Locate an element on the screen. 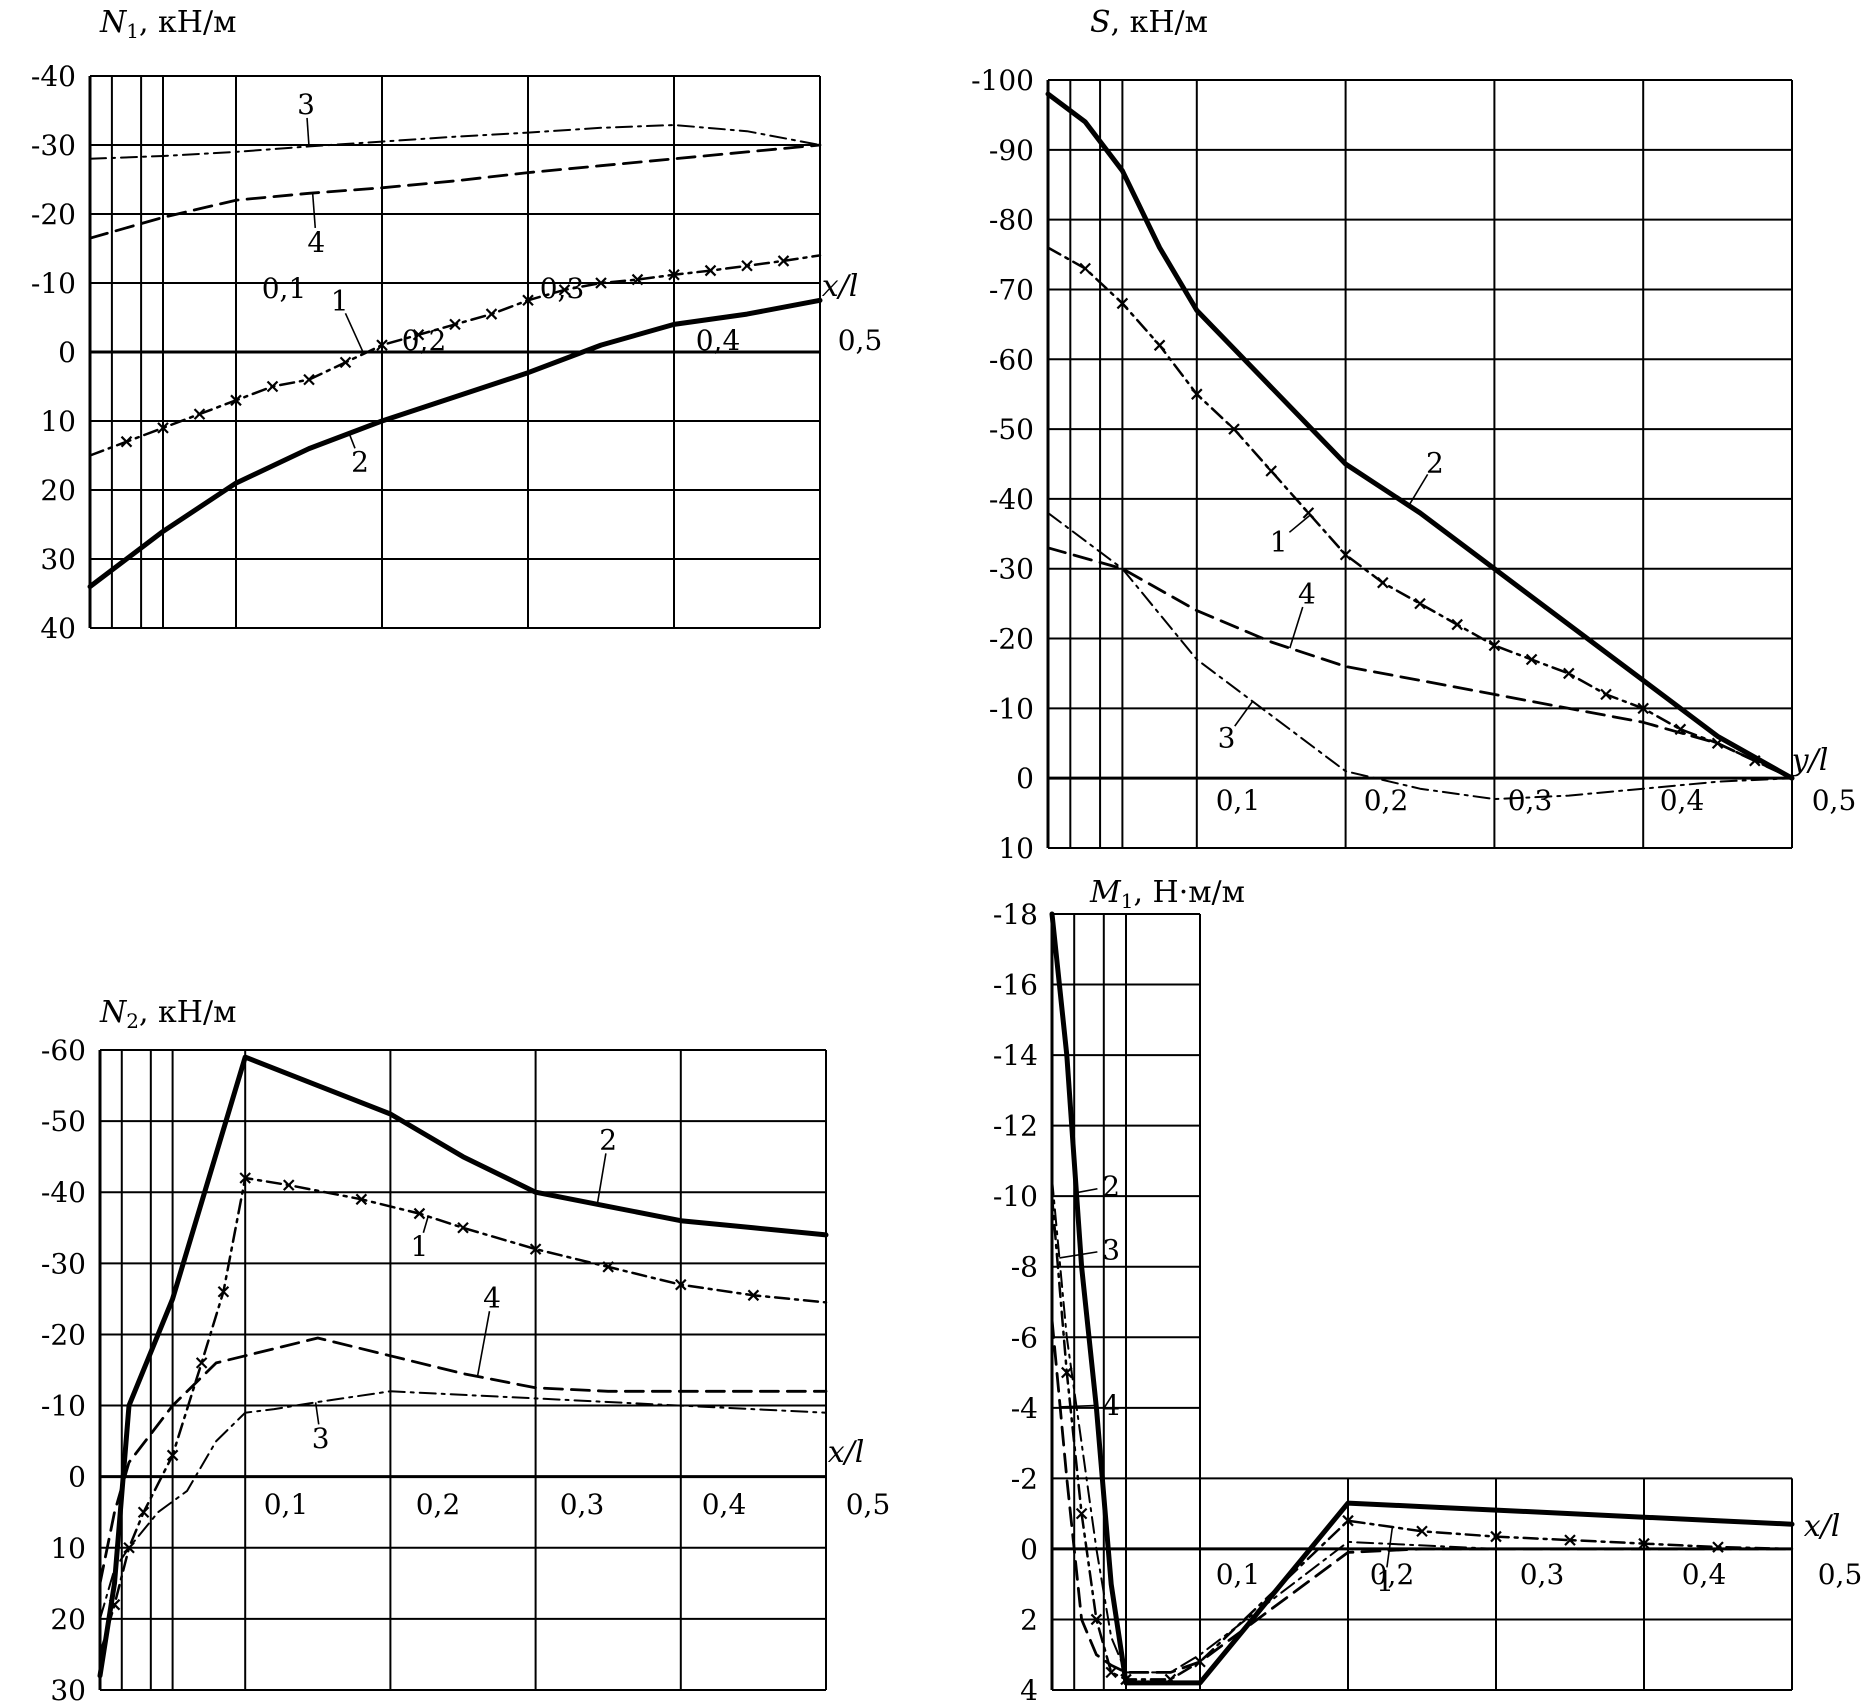 This screenshot has height=1703, width=1871. y-tick-label: 30 is located at coordinates (68, 1688).